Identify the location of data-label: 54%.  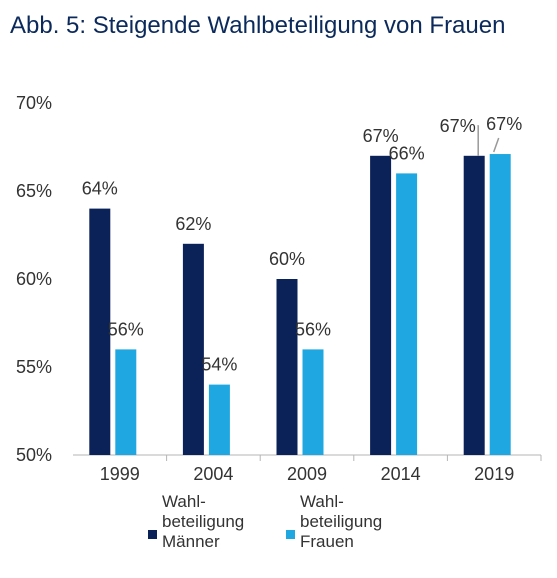
(219, 365).